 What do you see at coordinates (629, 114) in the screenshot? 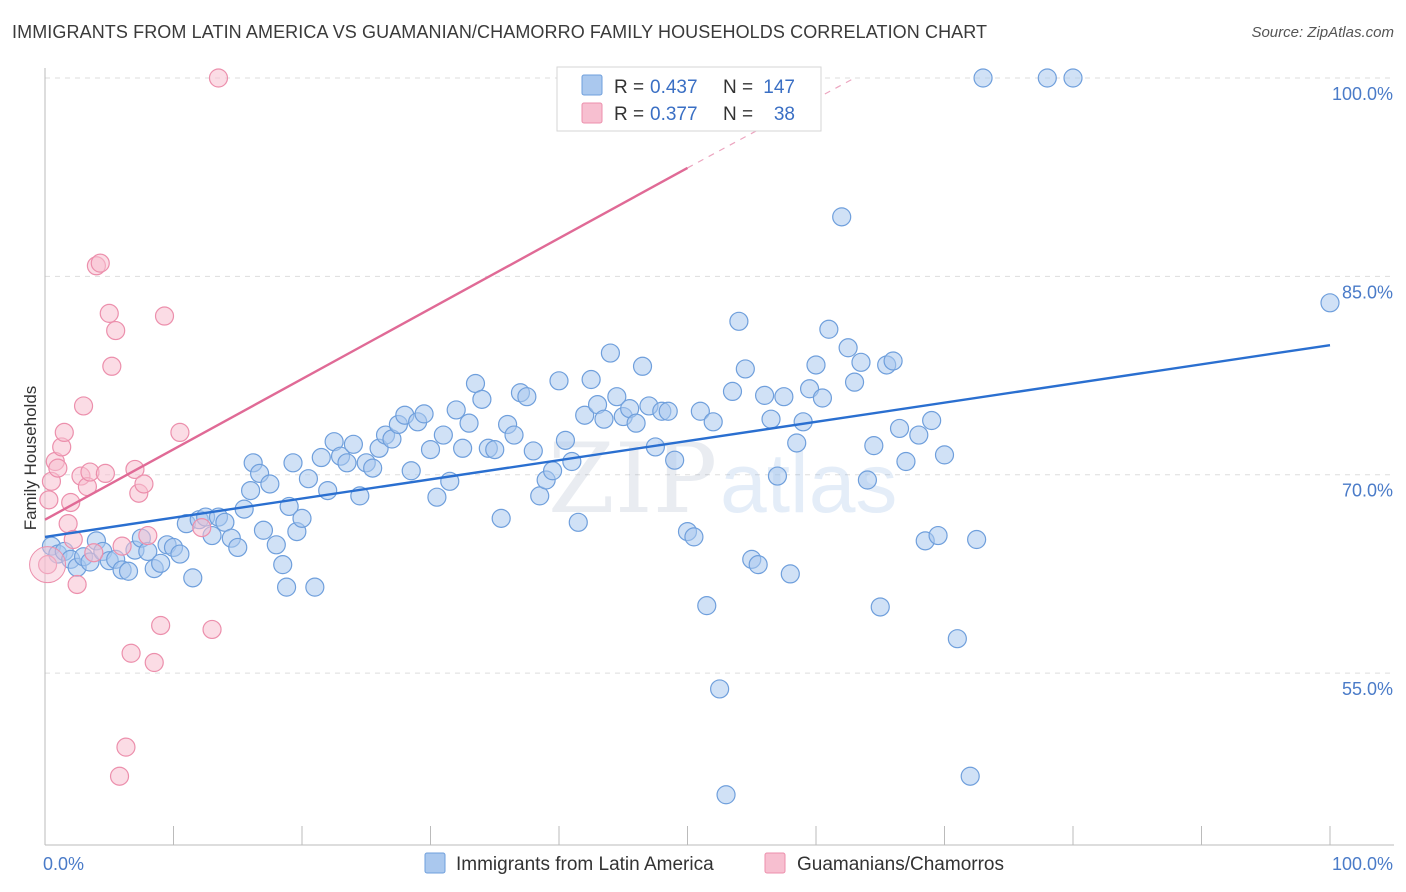
I see `legend-r-label-2: R =` at bounding box center [629, 114].